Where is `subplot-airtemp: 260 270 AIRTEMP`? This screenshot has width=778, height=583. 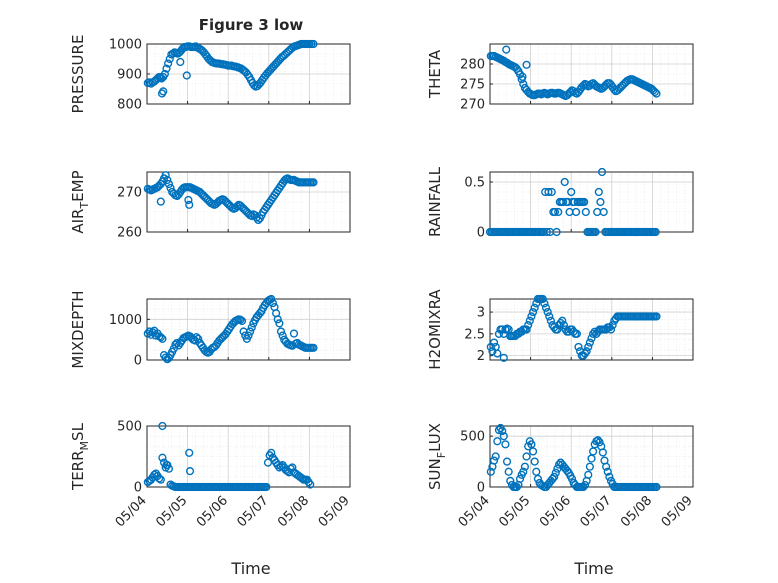 subplot-airtemp: 260 270 AIRTEMP is located at coordinates (210, 205).